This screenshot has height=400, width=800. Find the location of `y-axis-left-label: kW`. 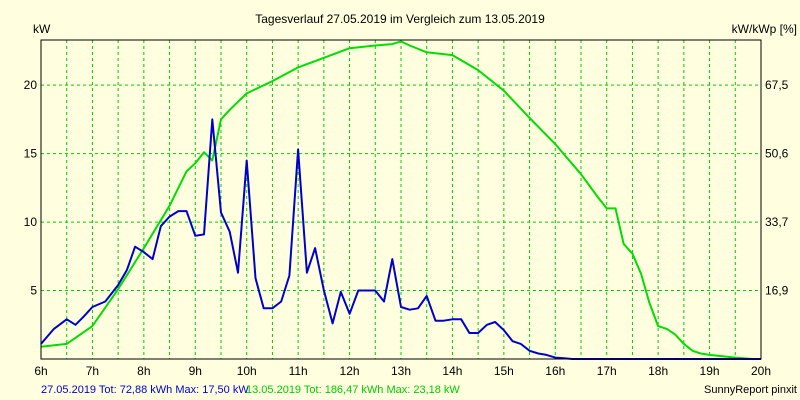

y-axis-left-label: kW is located at coordinates (42, 29).